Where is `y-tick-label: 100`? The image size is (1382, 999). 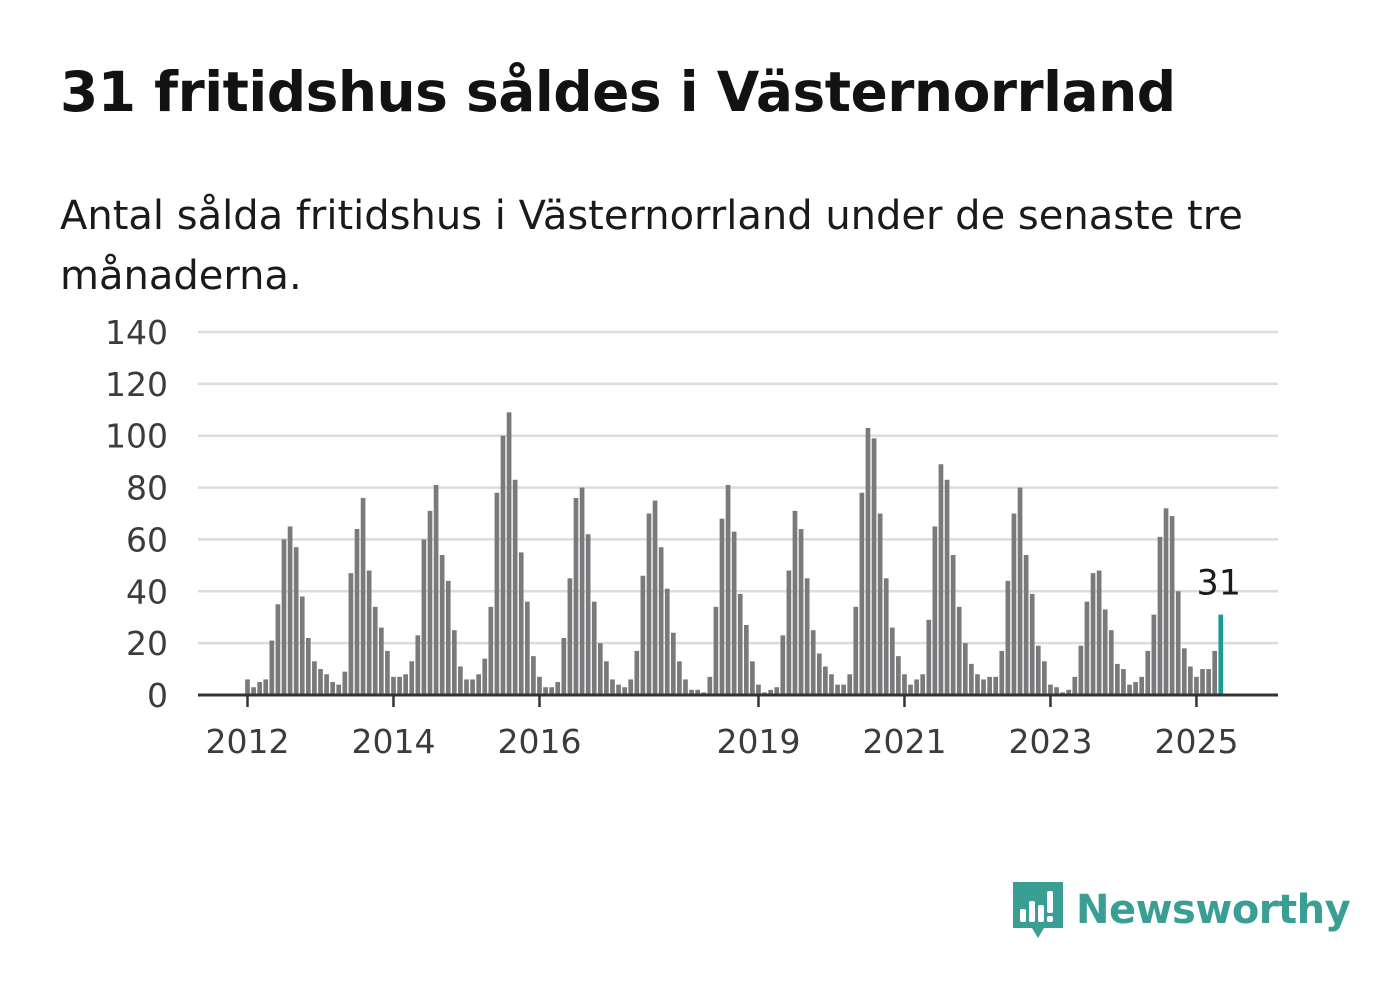
y-tick-label: 100 is located at coordinates (136, 436).